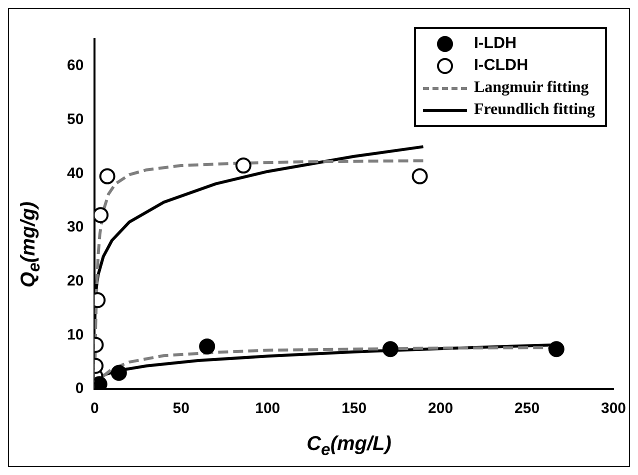 This screenshot has height=475, width=638. I want to click on y-tick-label: 20, so click(75, 281).